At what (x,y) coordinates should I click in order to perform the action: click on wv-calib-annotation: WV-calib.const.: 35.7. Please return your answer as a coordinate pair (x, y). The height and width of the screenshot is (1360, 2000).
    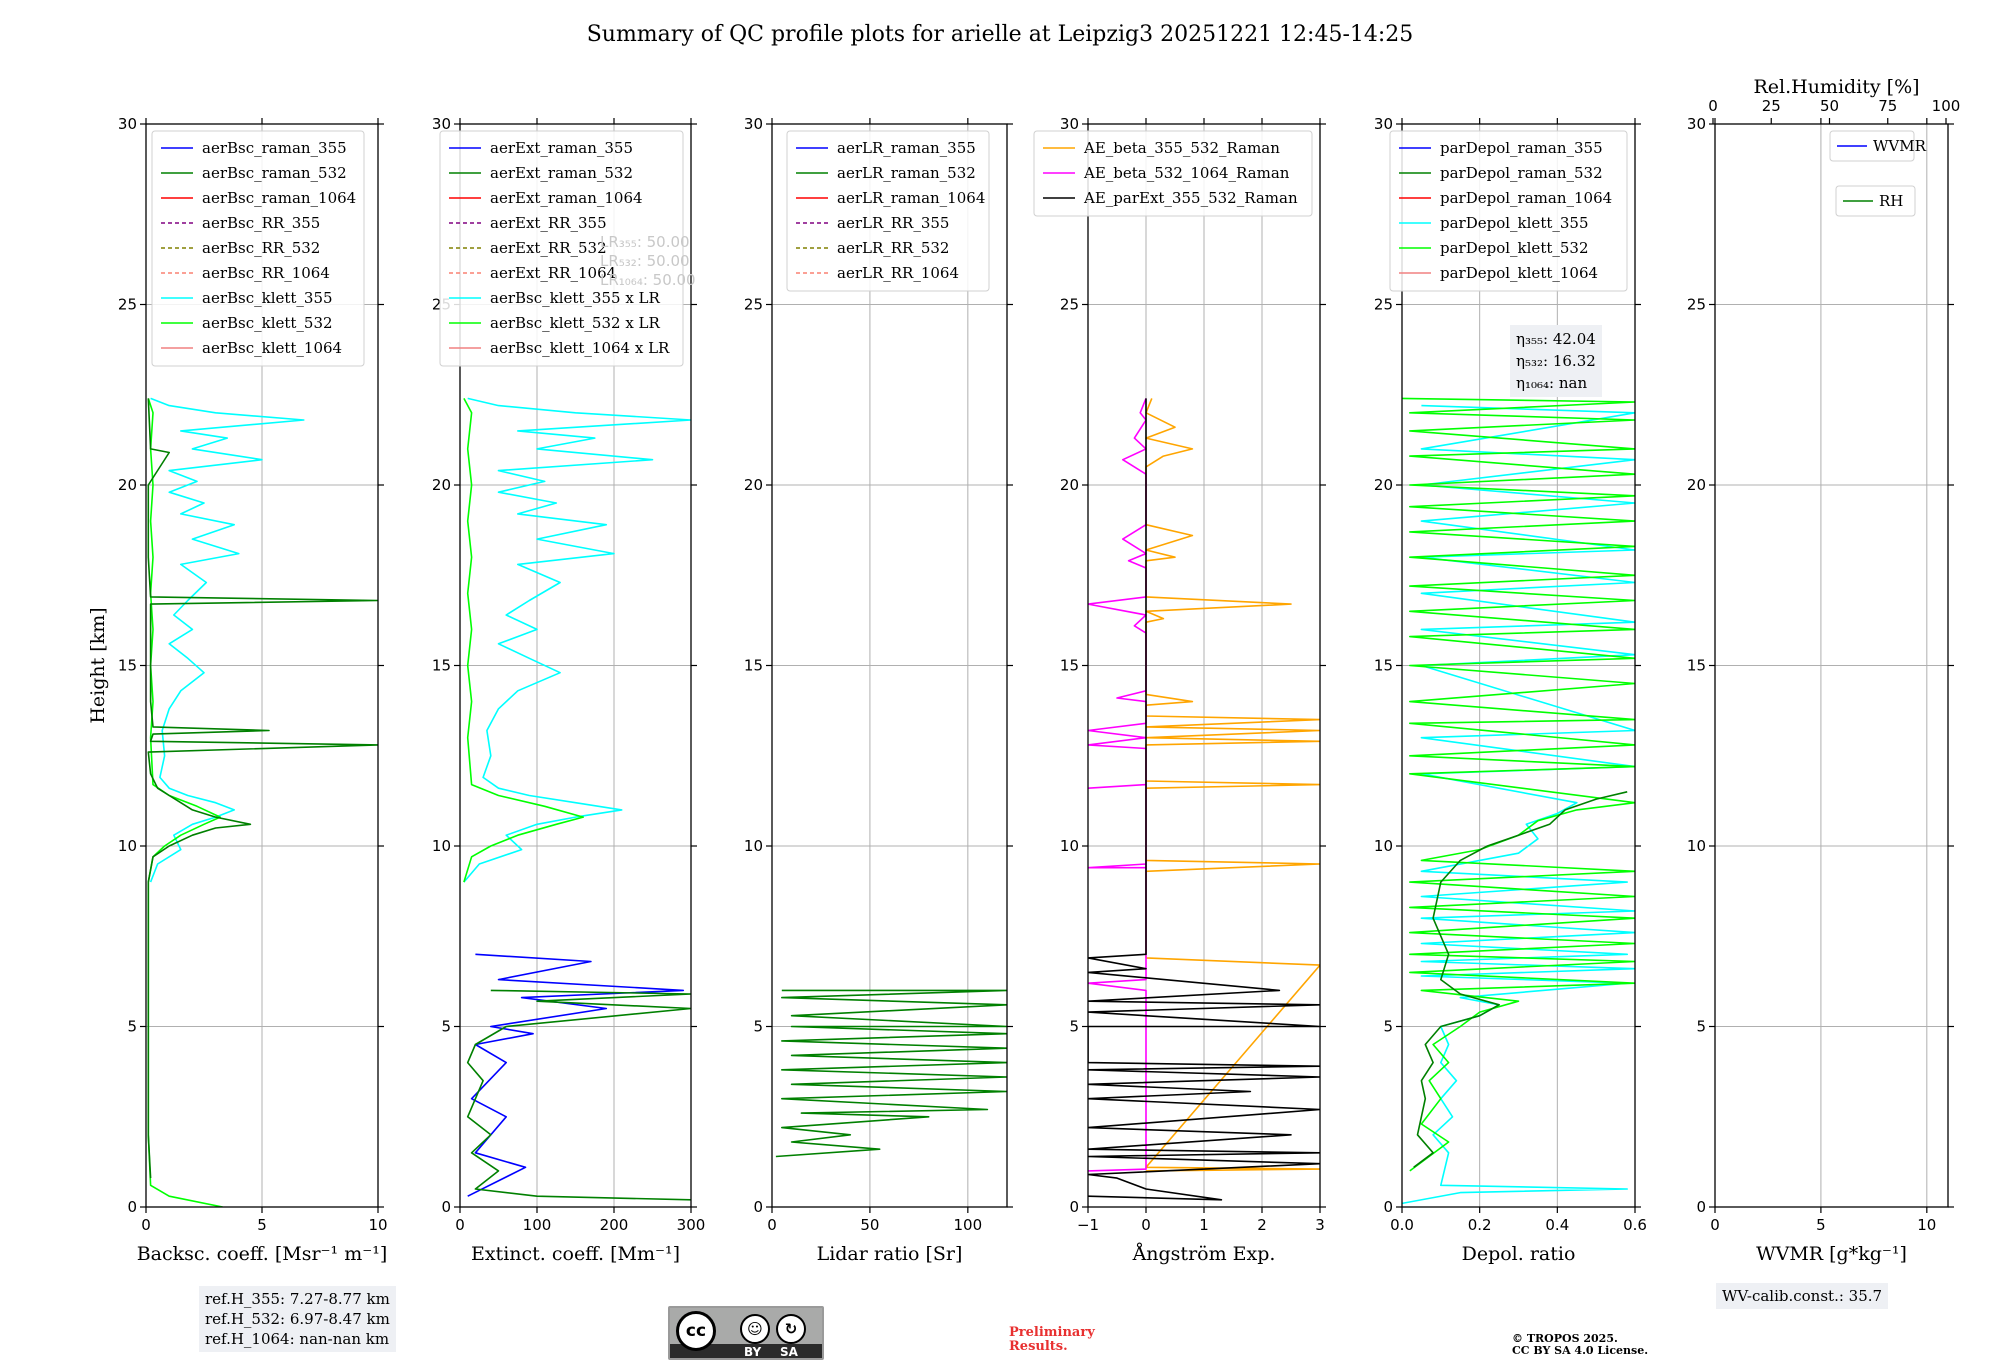
    Looking at the image, I should click on (1802, 1296).